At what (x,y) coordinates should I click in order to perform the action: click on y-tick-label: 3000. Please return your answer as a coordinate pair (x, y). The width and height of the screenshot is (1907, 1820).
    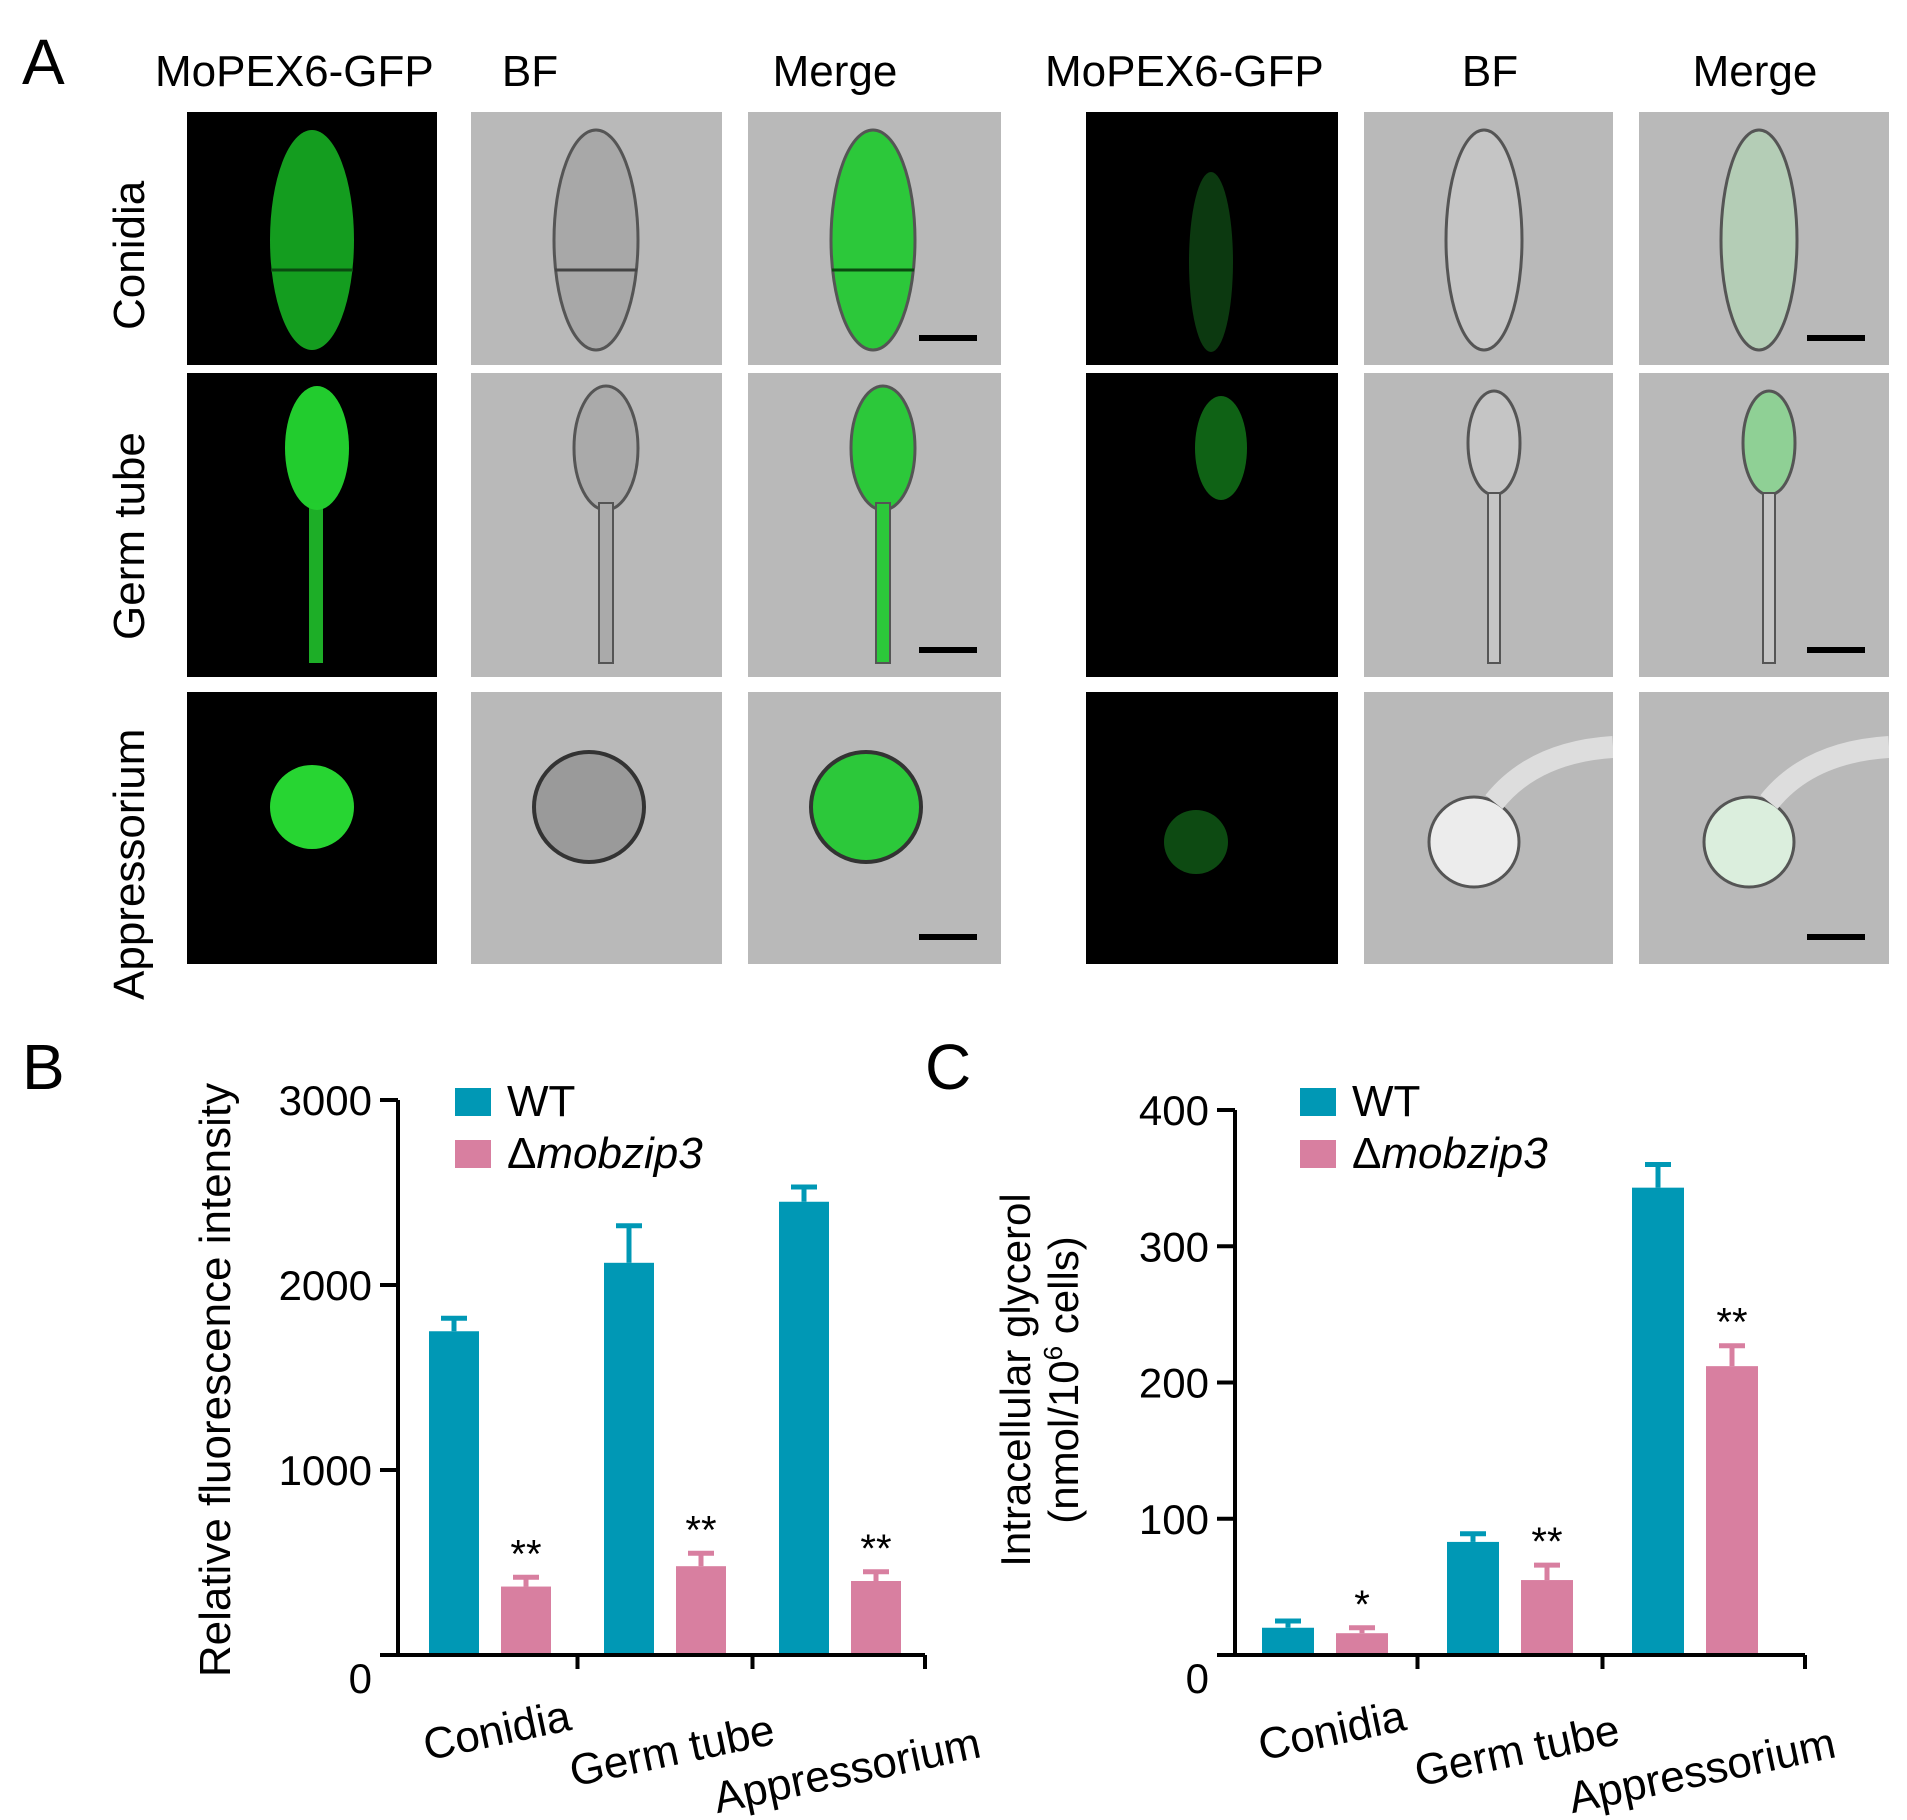
    Looking at the image, I should click on (325, 1100).